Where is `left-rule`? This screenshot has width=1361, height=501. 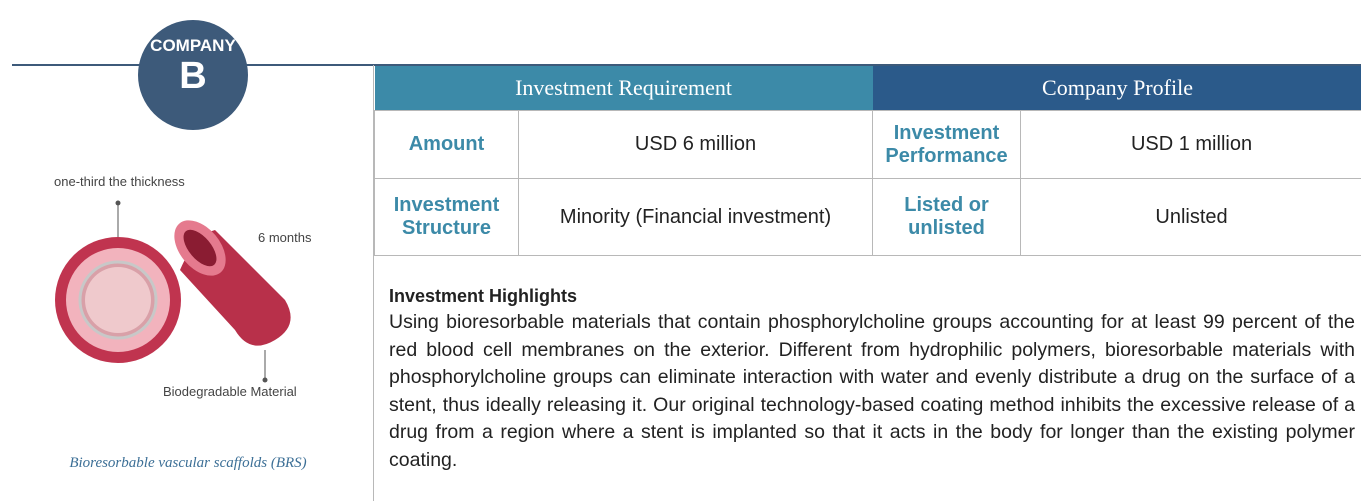 left-rule is located at coordinates (373, 283).